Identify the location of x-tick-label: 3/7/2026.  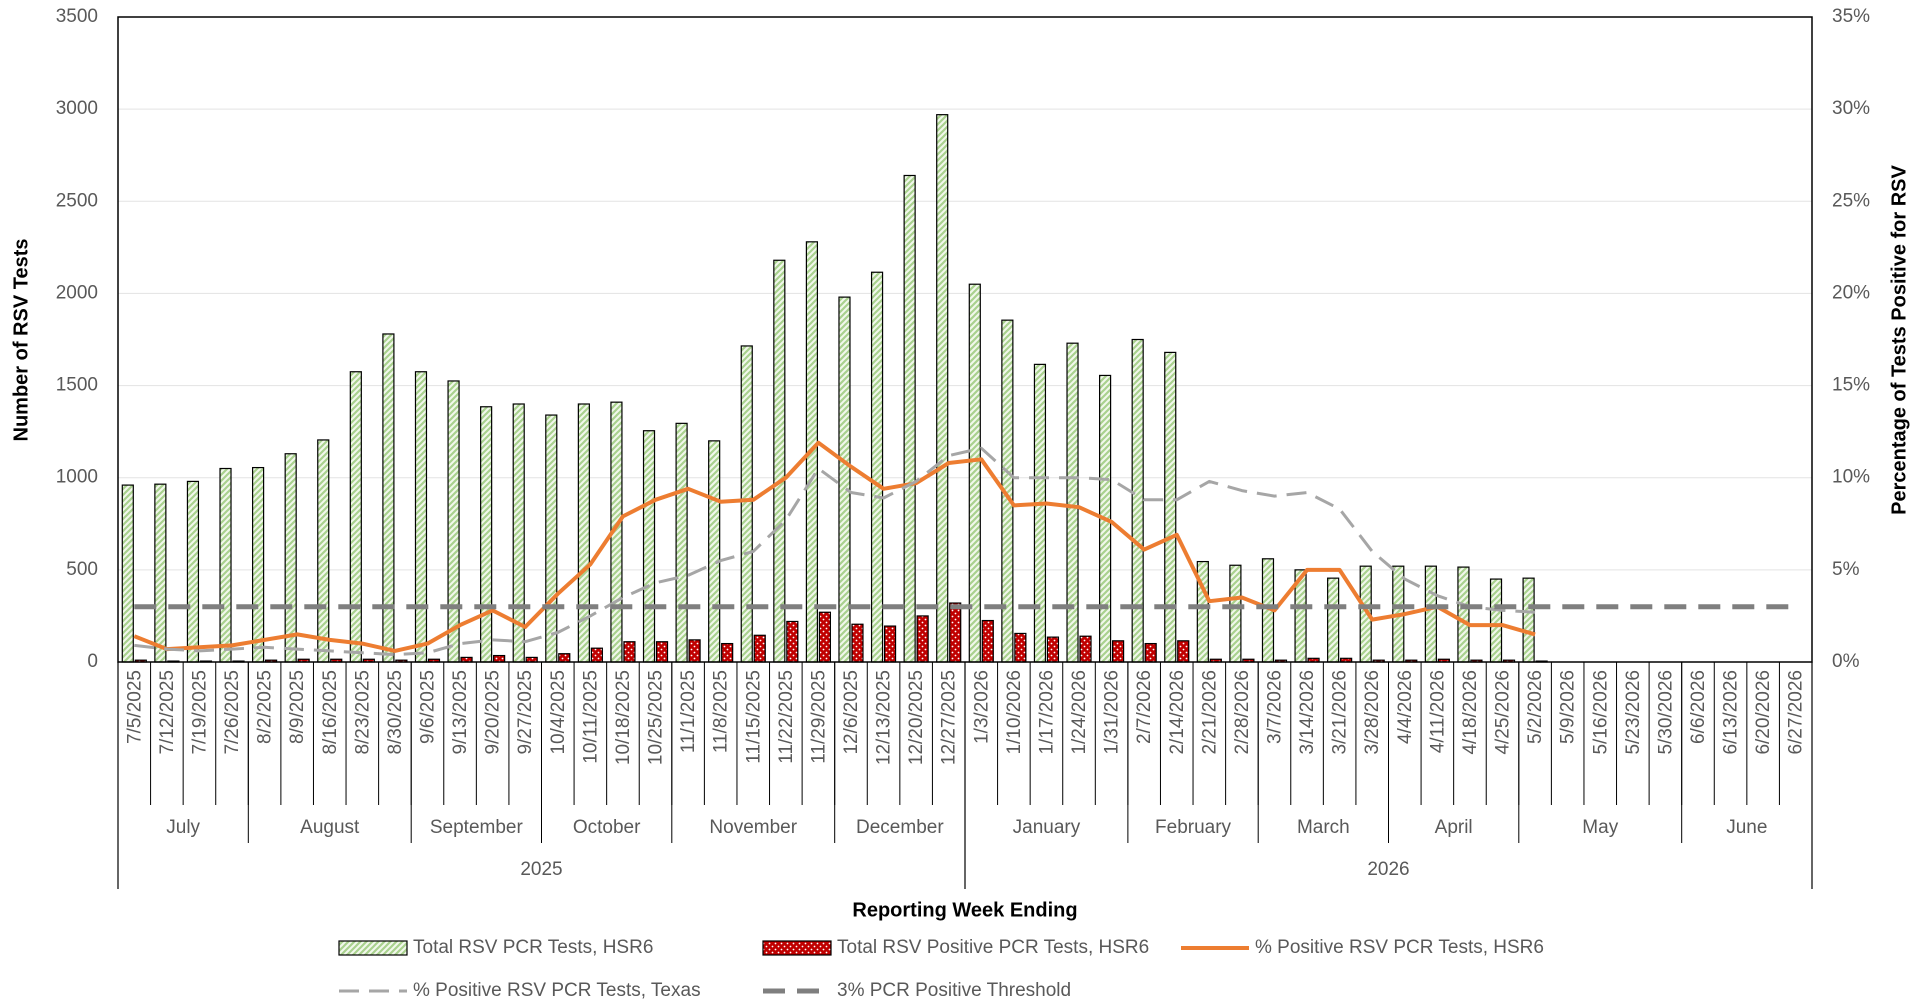
(1274, 707).